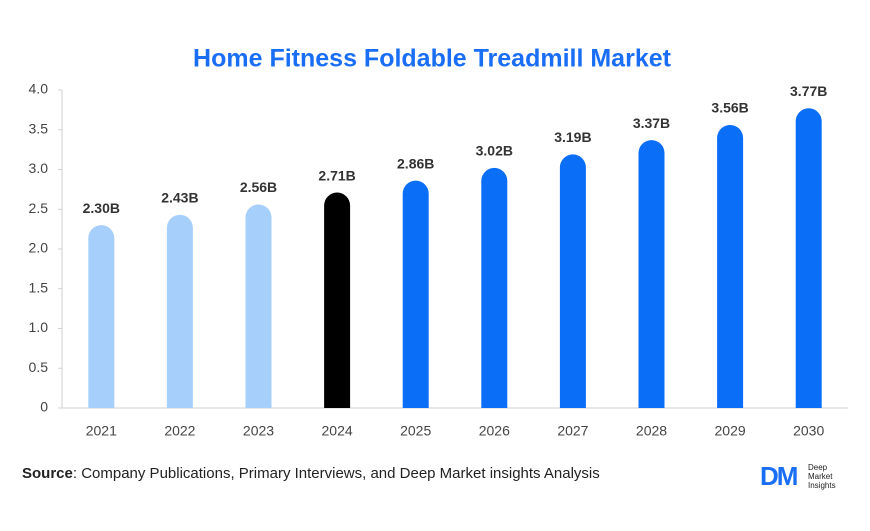 This screenshot has width=870, height=531. Describe the element at coordinates (432, 59) in the screenshot. I see `chart-title: Home Fitness Foldable Treadmill Market` at that location.